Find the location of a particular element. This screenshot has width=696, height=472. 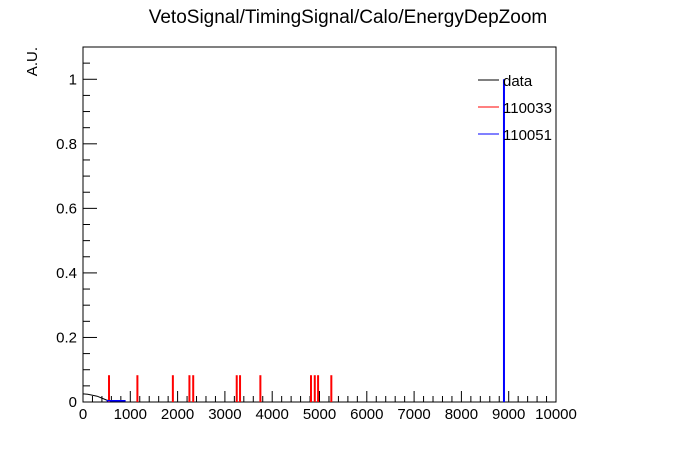

legend: data 110033 110051 is located at coordinates (515, 108).